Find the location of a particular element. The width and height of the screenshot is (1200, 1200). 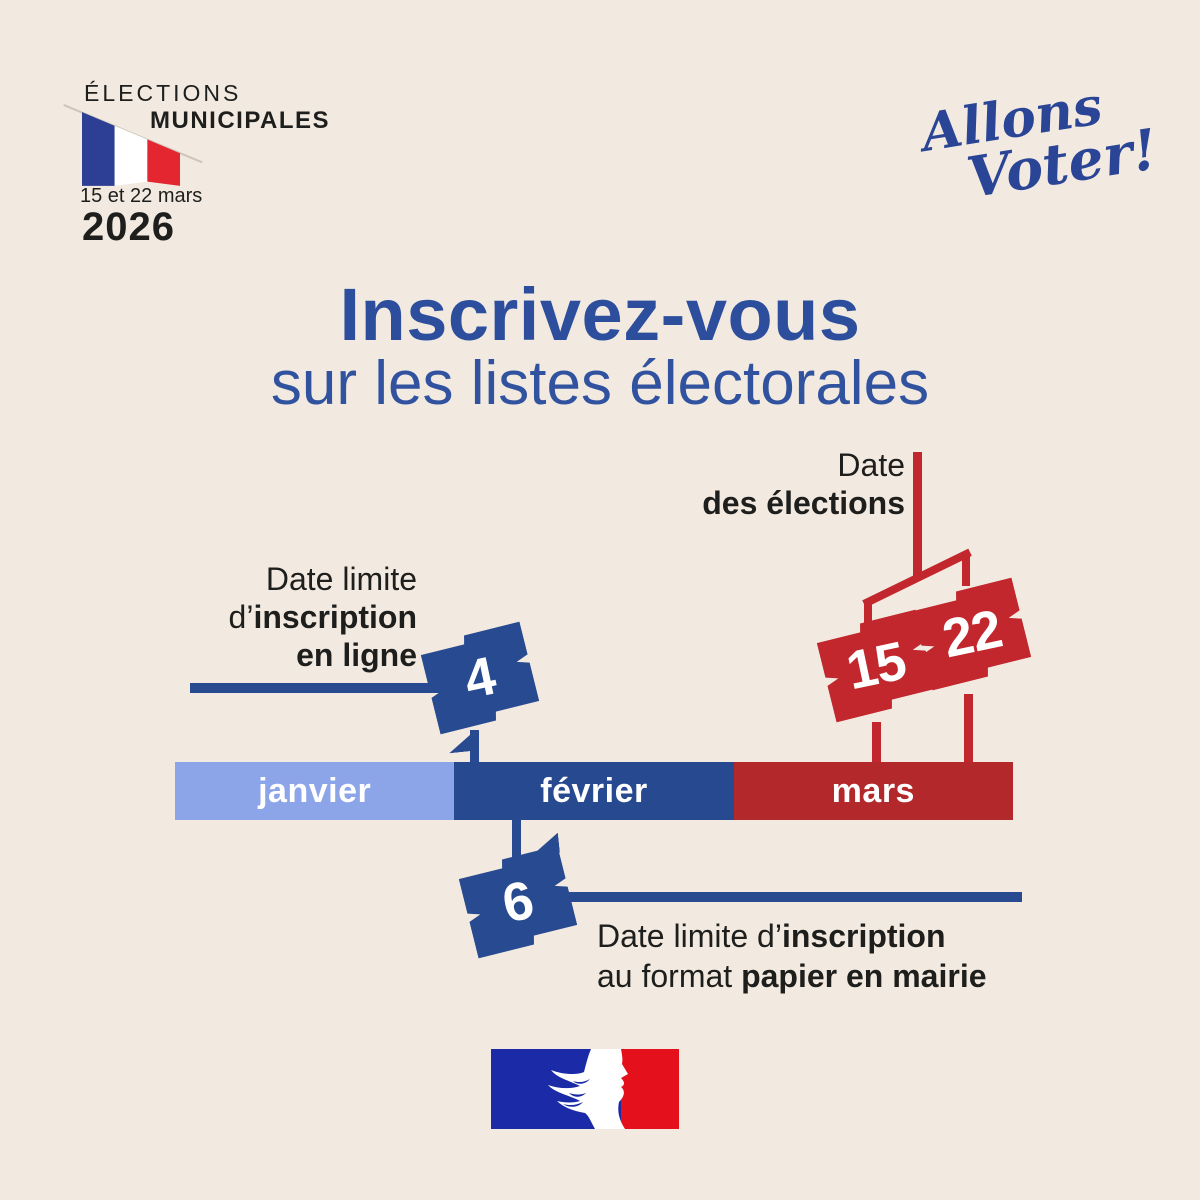

paper-deadline-line2: au format papier en mairie is located at coordinates (792, 976).